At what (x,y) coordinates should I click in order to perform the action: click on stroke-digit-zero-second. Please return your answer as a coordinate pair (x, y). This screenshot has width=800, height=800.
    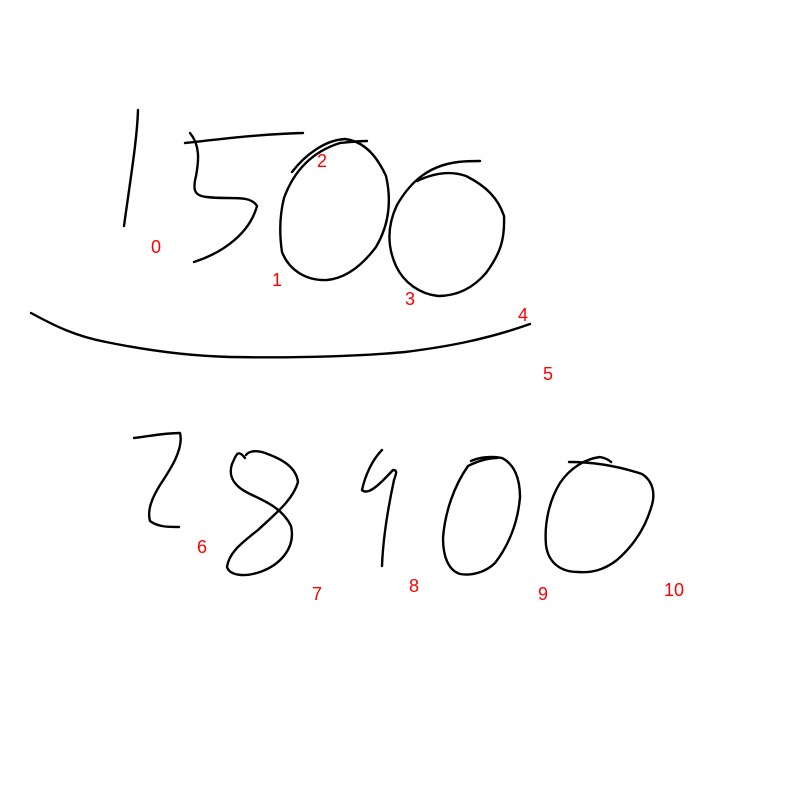
    Looking at the image, I should click on (447, 228).